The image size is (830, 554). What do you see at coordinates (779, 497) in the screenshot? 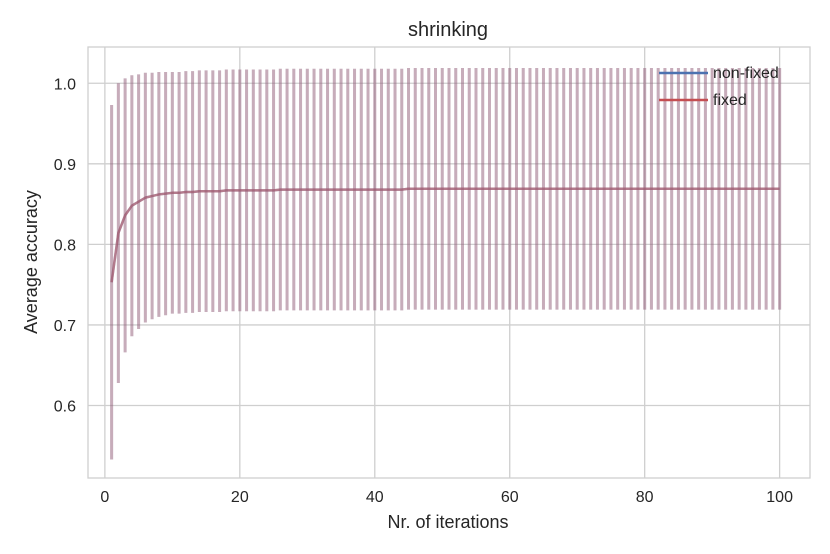
I see `x-tick-label: 100` at bounding box center [779, 497].